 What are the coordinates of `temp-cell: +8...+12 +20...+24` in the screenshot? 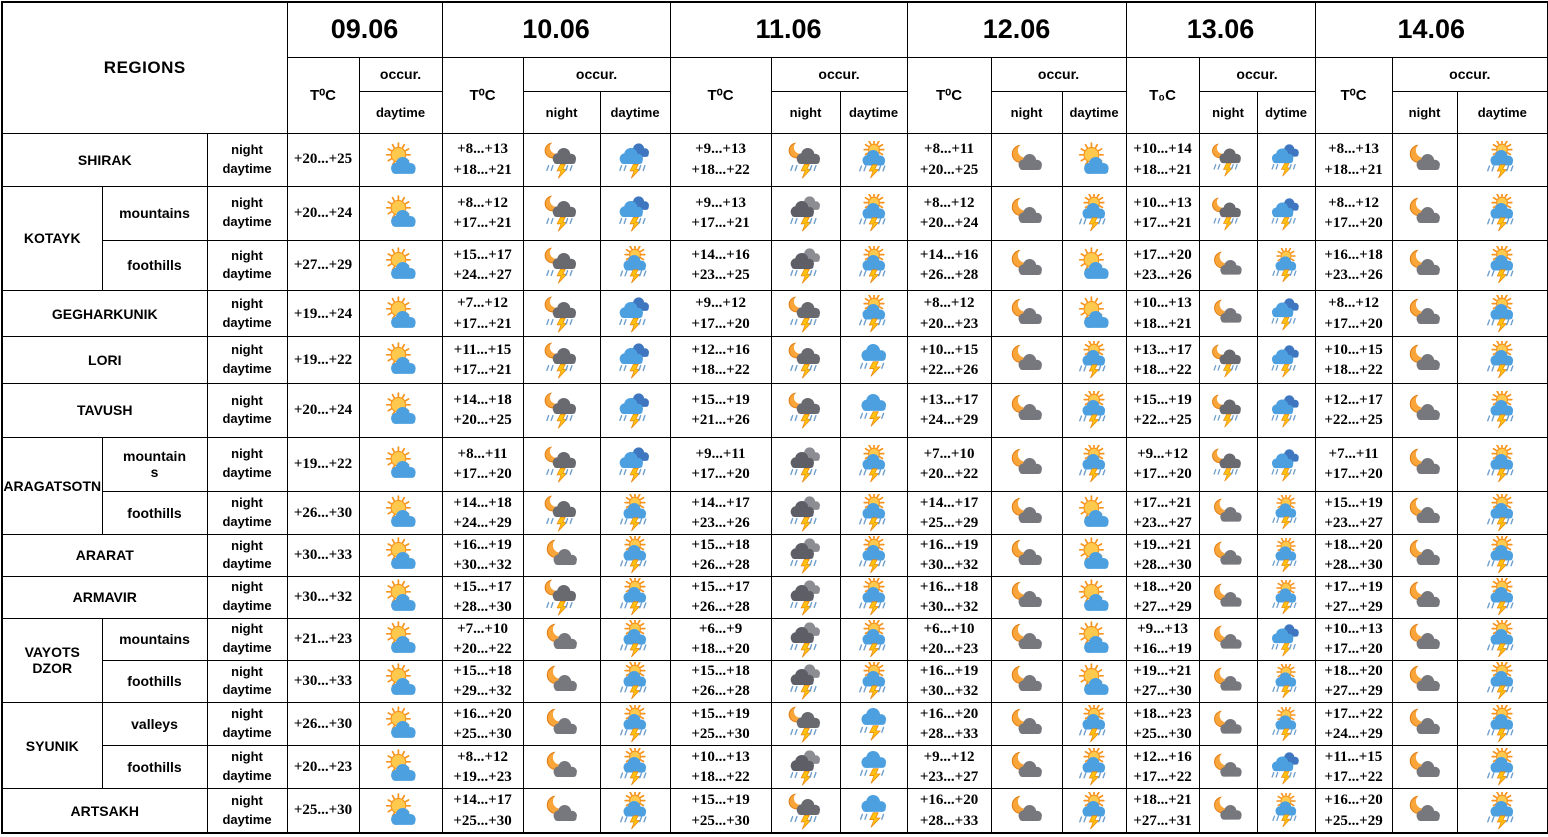 It's located at (949, 213).